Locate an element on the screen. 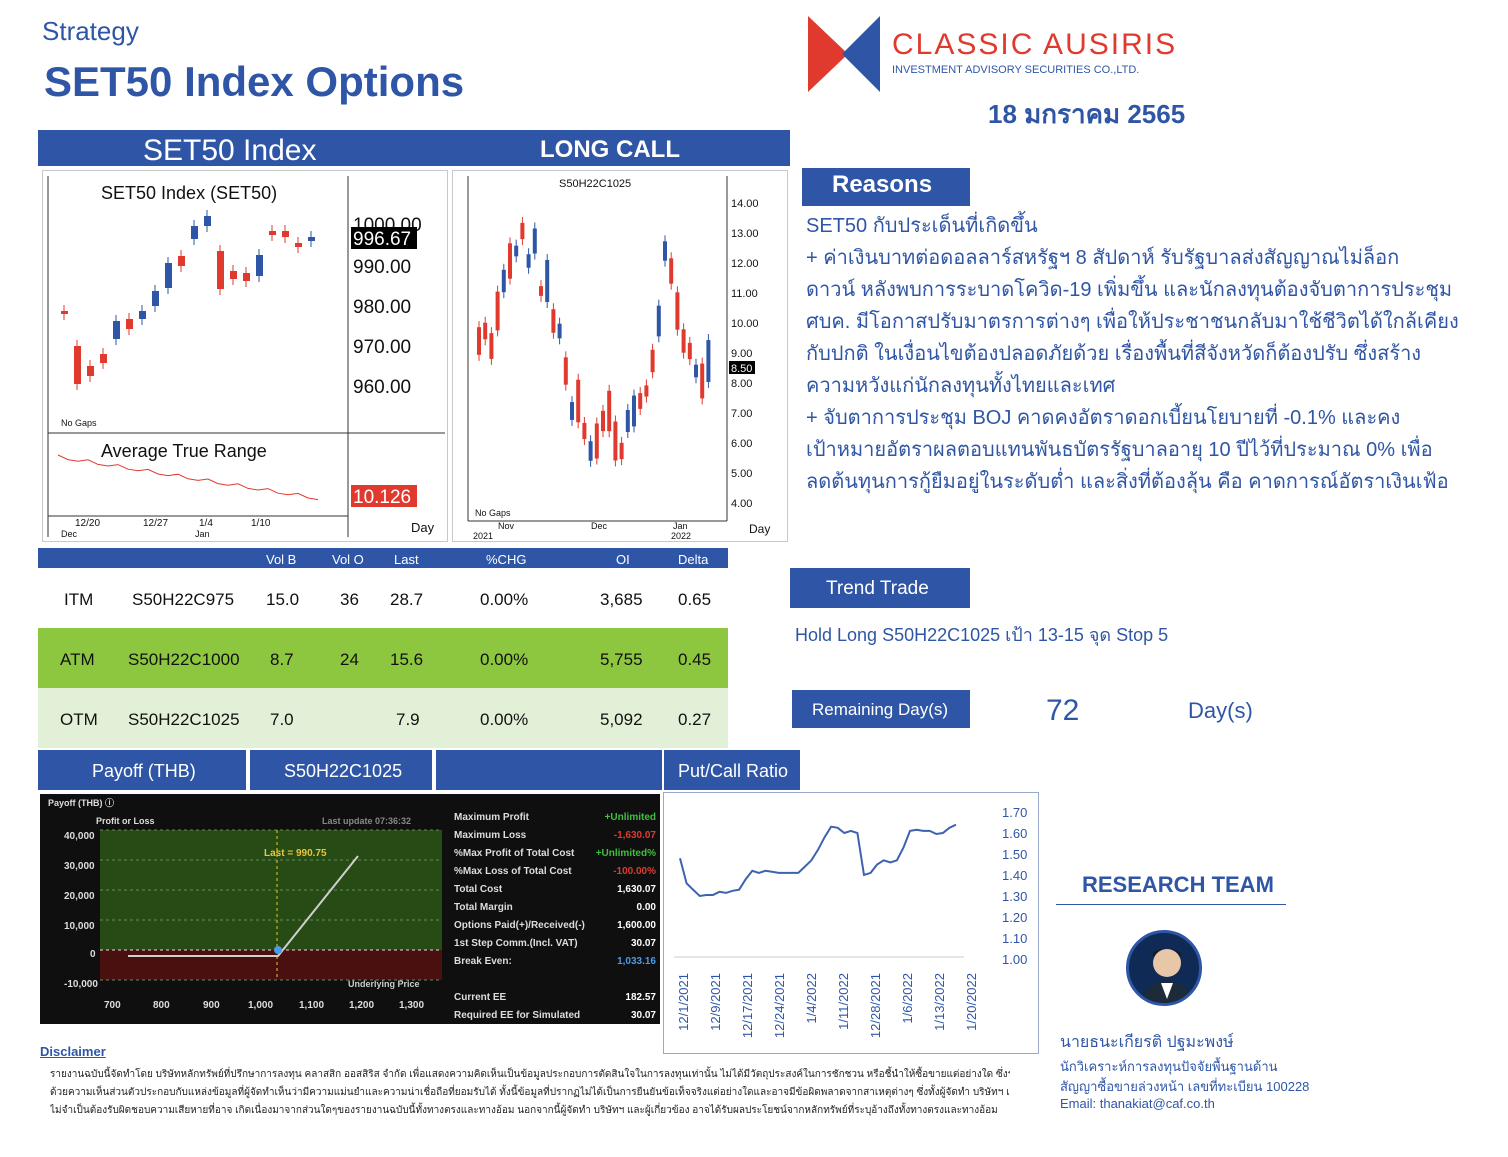 The image size is (1508, 1157). row-vol-o: 24 is located at coordinates (349, 659).